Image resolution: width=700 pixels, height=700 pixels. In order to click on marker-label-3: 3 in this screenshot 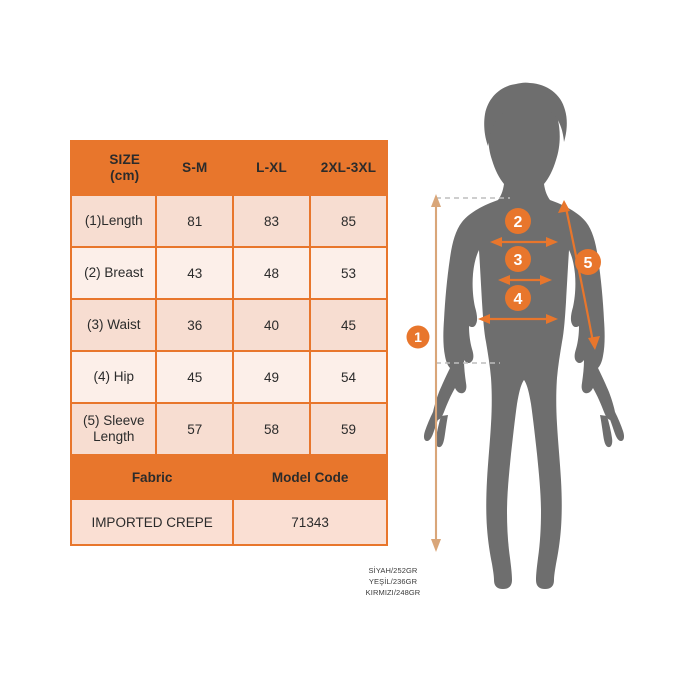, I will do `click(518, 260)`.